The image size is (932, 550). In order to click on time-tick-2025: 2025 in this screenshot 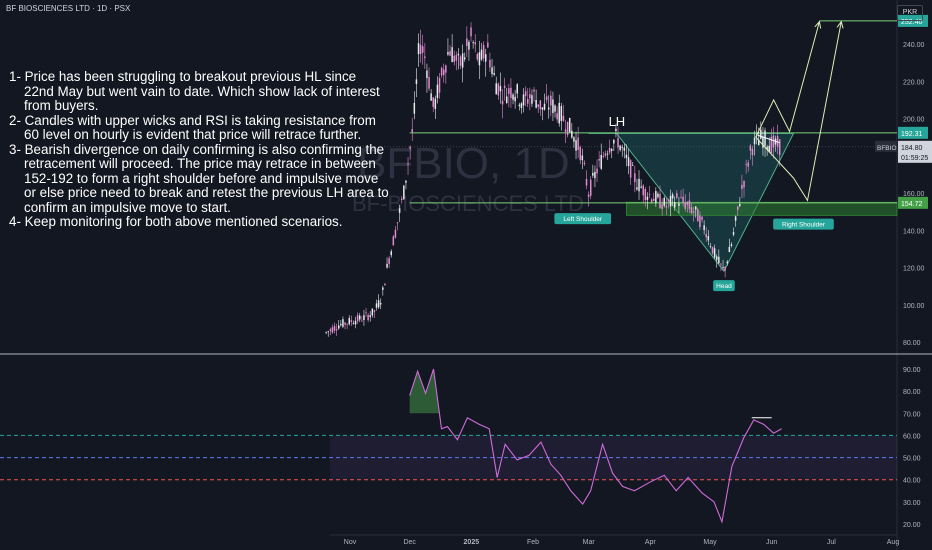, I will do `click(472, 542)`.